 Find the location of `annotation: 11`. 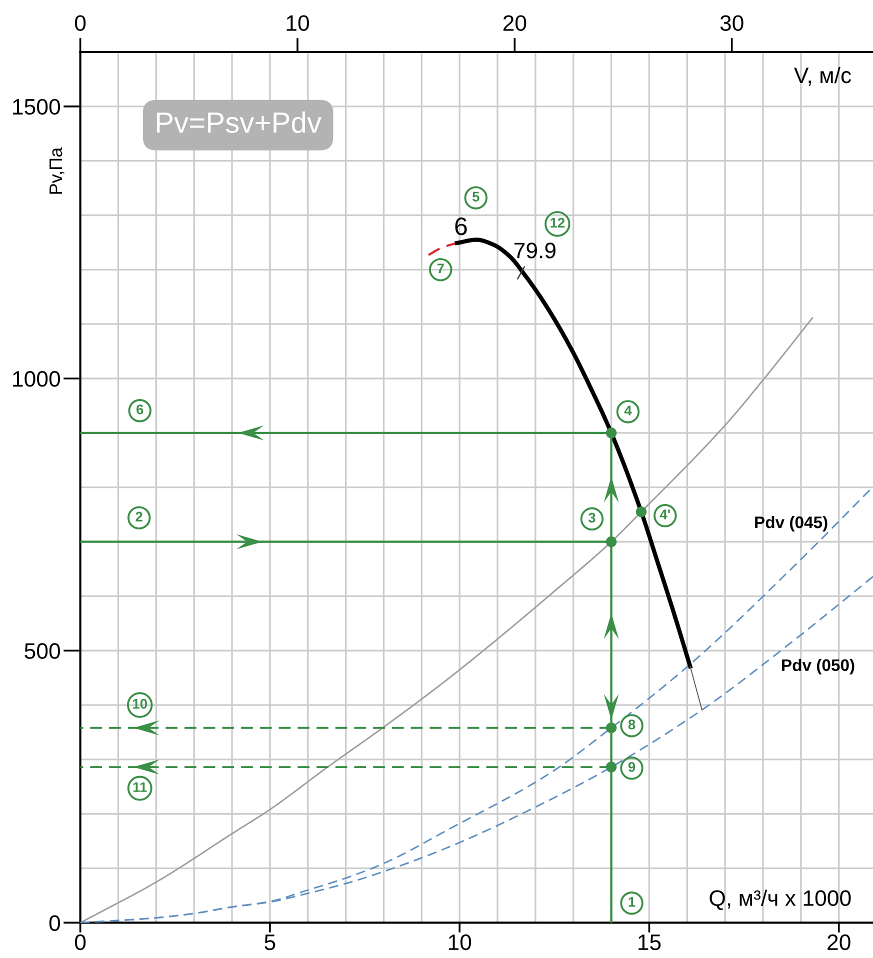

annotation: 11 is located at coordinates (140, 787).